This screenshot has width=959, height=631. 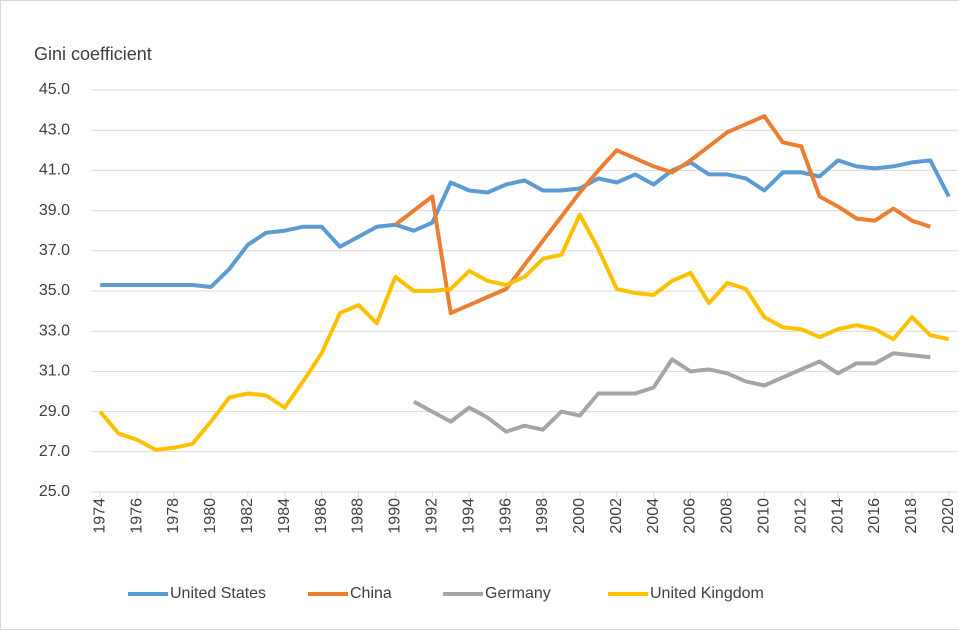 What do you see at coordinates (218, 593) in the screenshot?
I see `legend-label: United States` at bounding box center [218, 593].